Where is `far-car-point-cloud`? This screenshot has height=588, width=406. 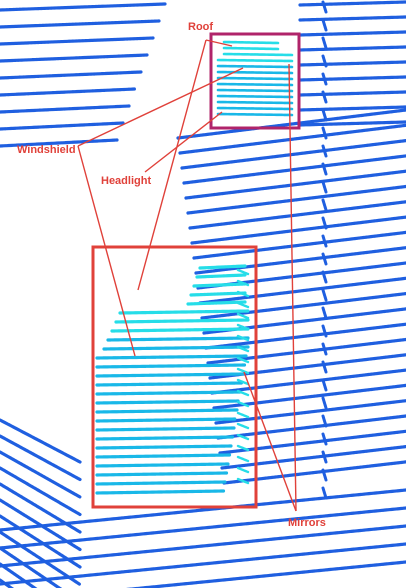
far-car-point-cloud is located at coordinates (255, 78).